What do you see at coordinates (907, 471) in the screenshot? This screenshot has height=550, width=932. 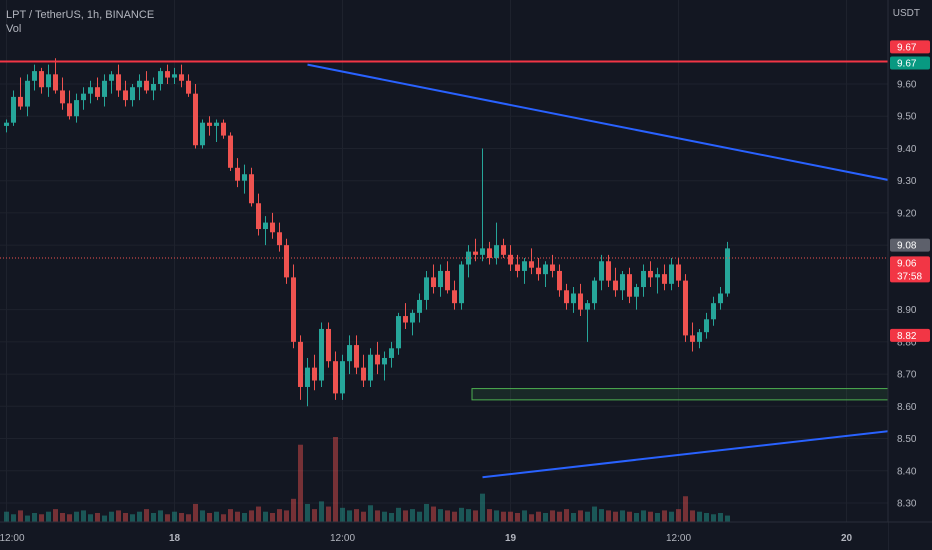 I see `price-tick-label: 8.40` at bounding box center [907, 471].